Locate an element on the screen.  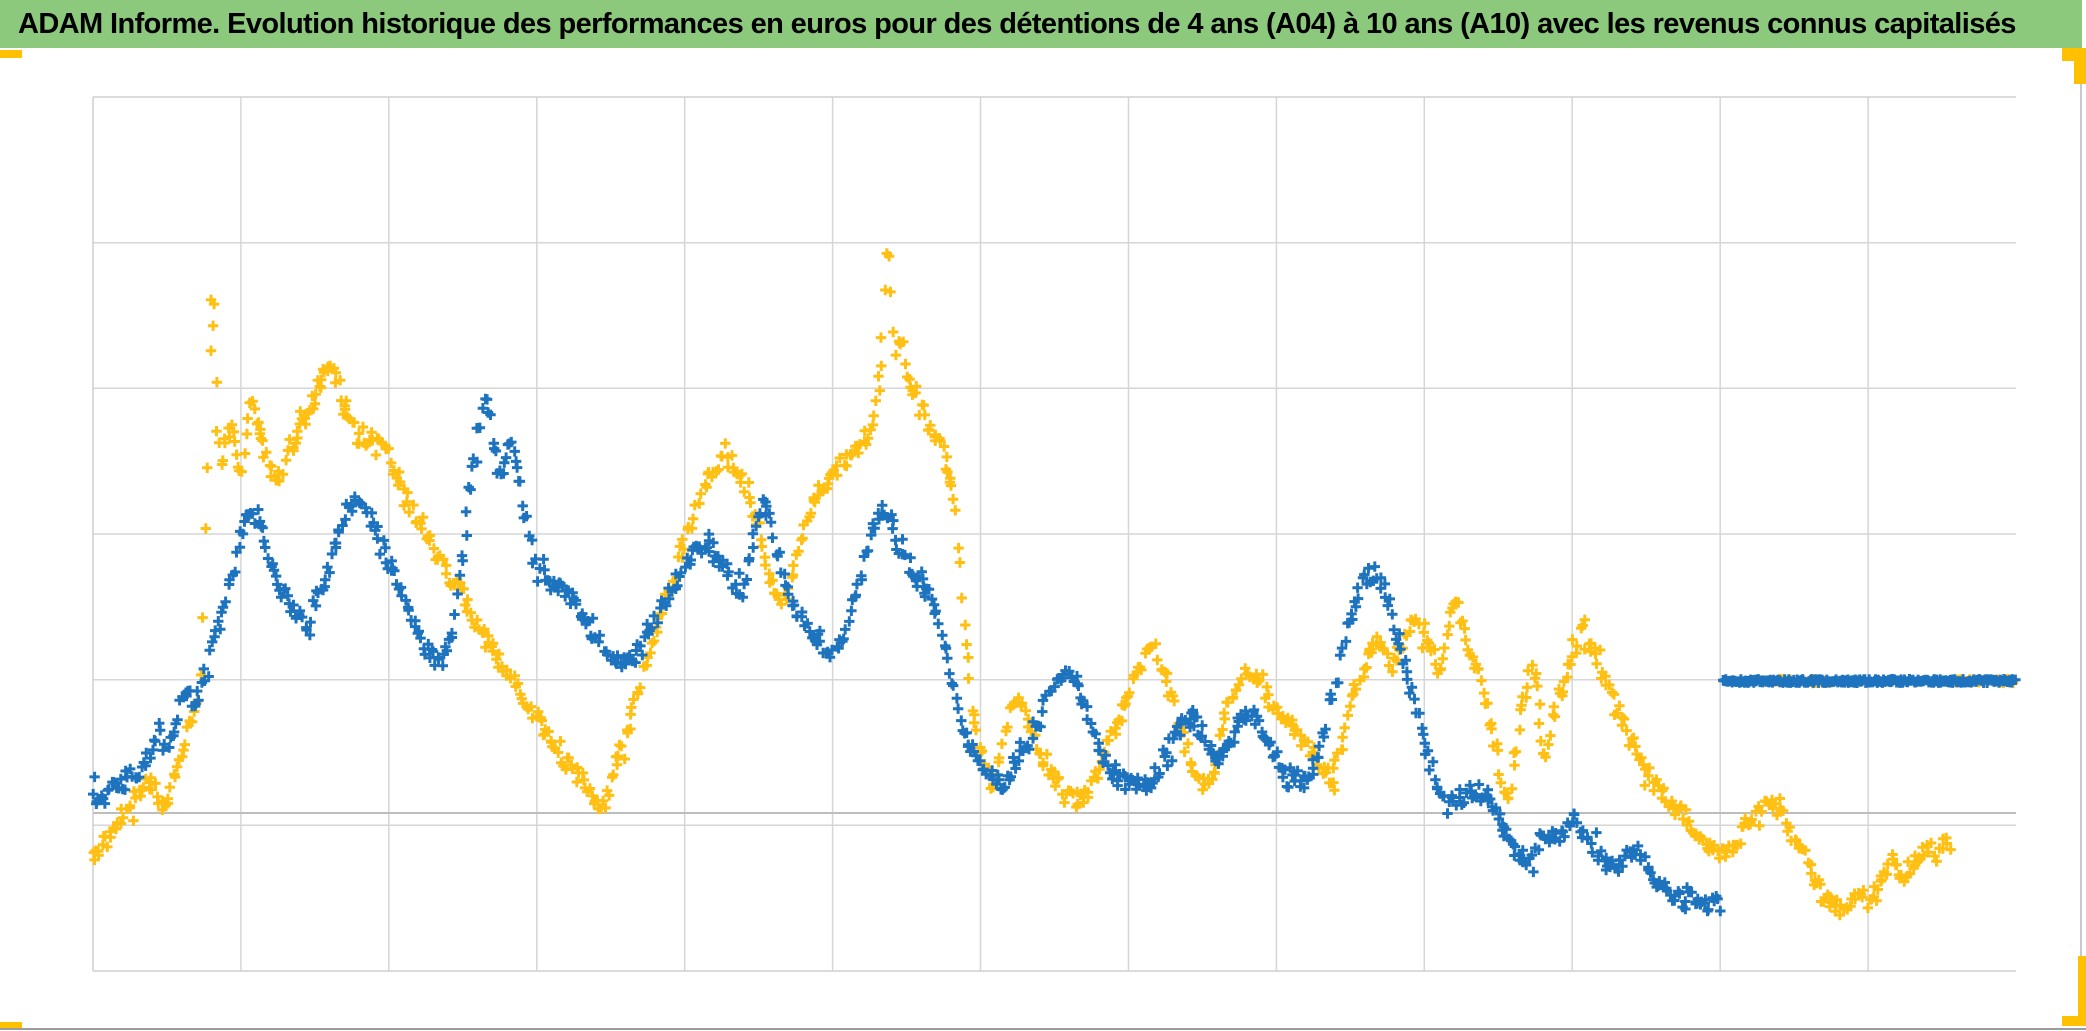
frame-accent-bottom-left is located at coordinates (11, 1026).